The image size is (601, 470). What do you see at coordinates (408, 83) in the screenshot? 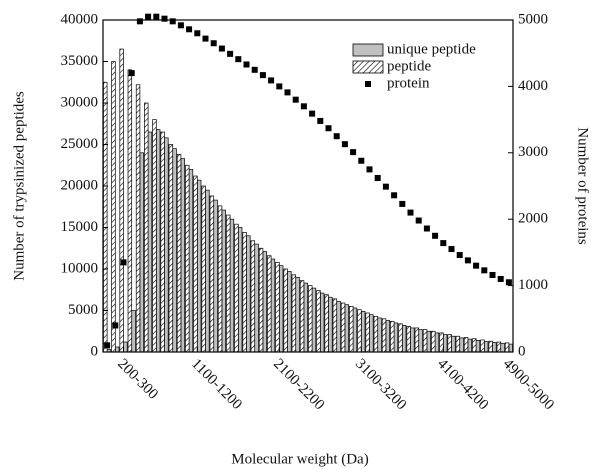
I see `legend-label: protein` at bounding box center [408, 83].